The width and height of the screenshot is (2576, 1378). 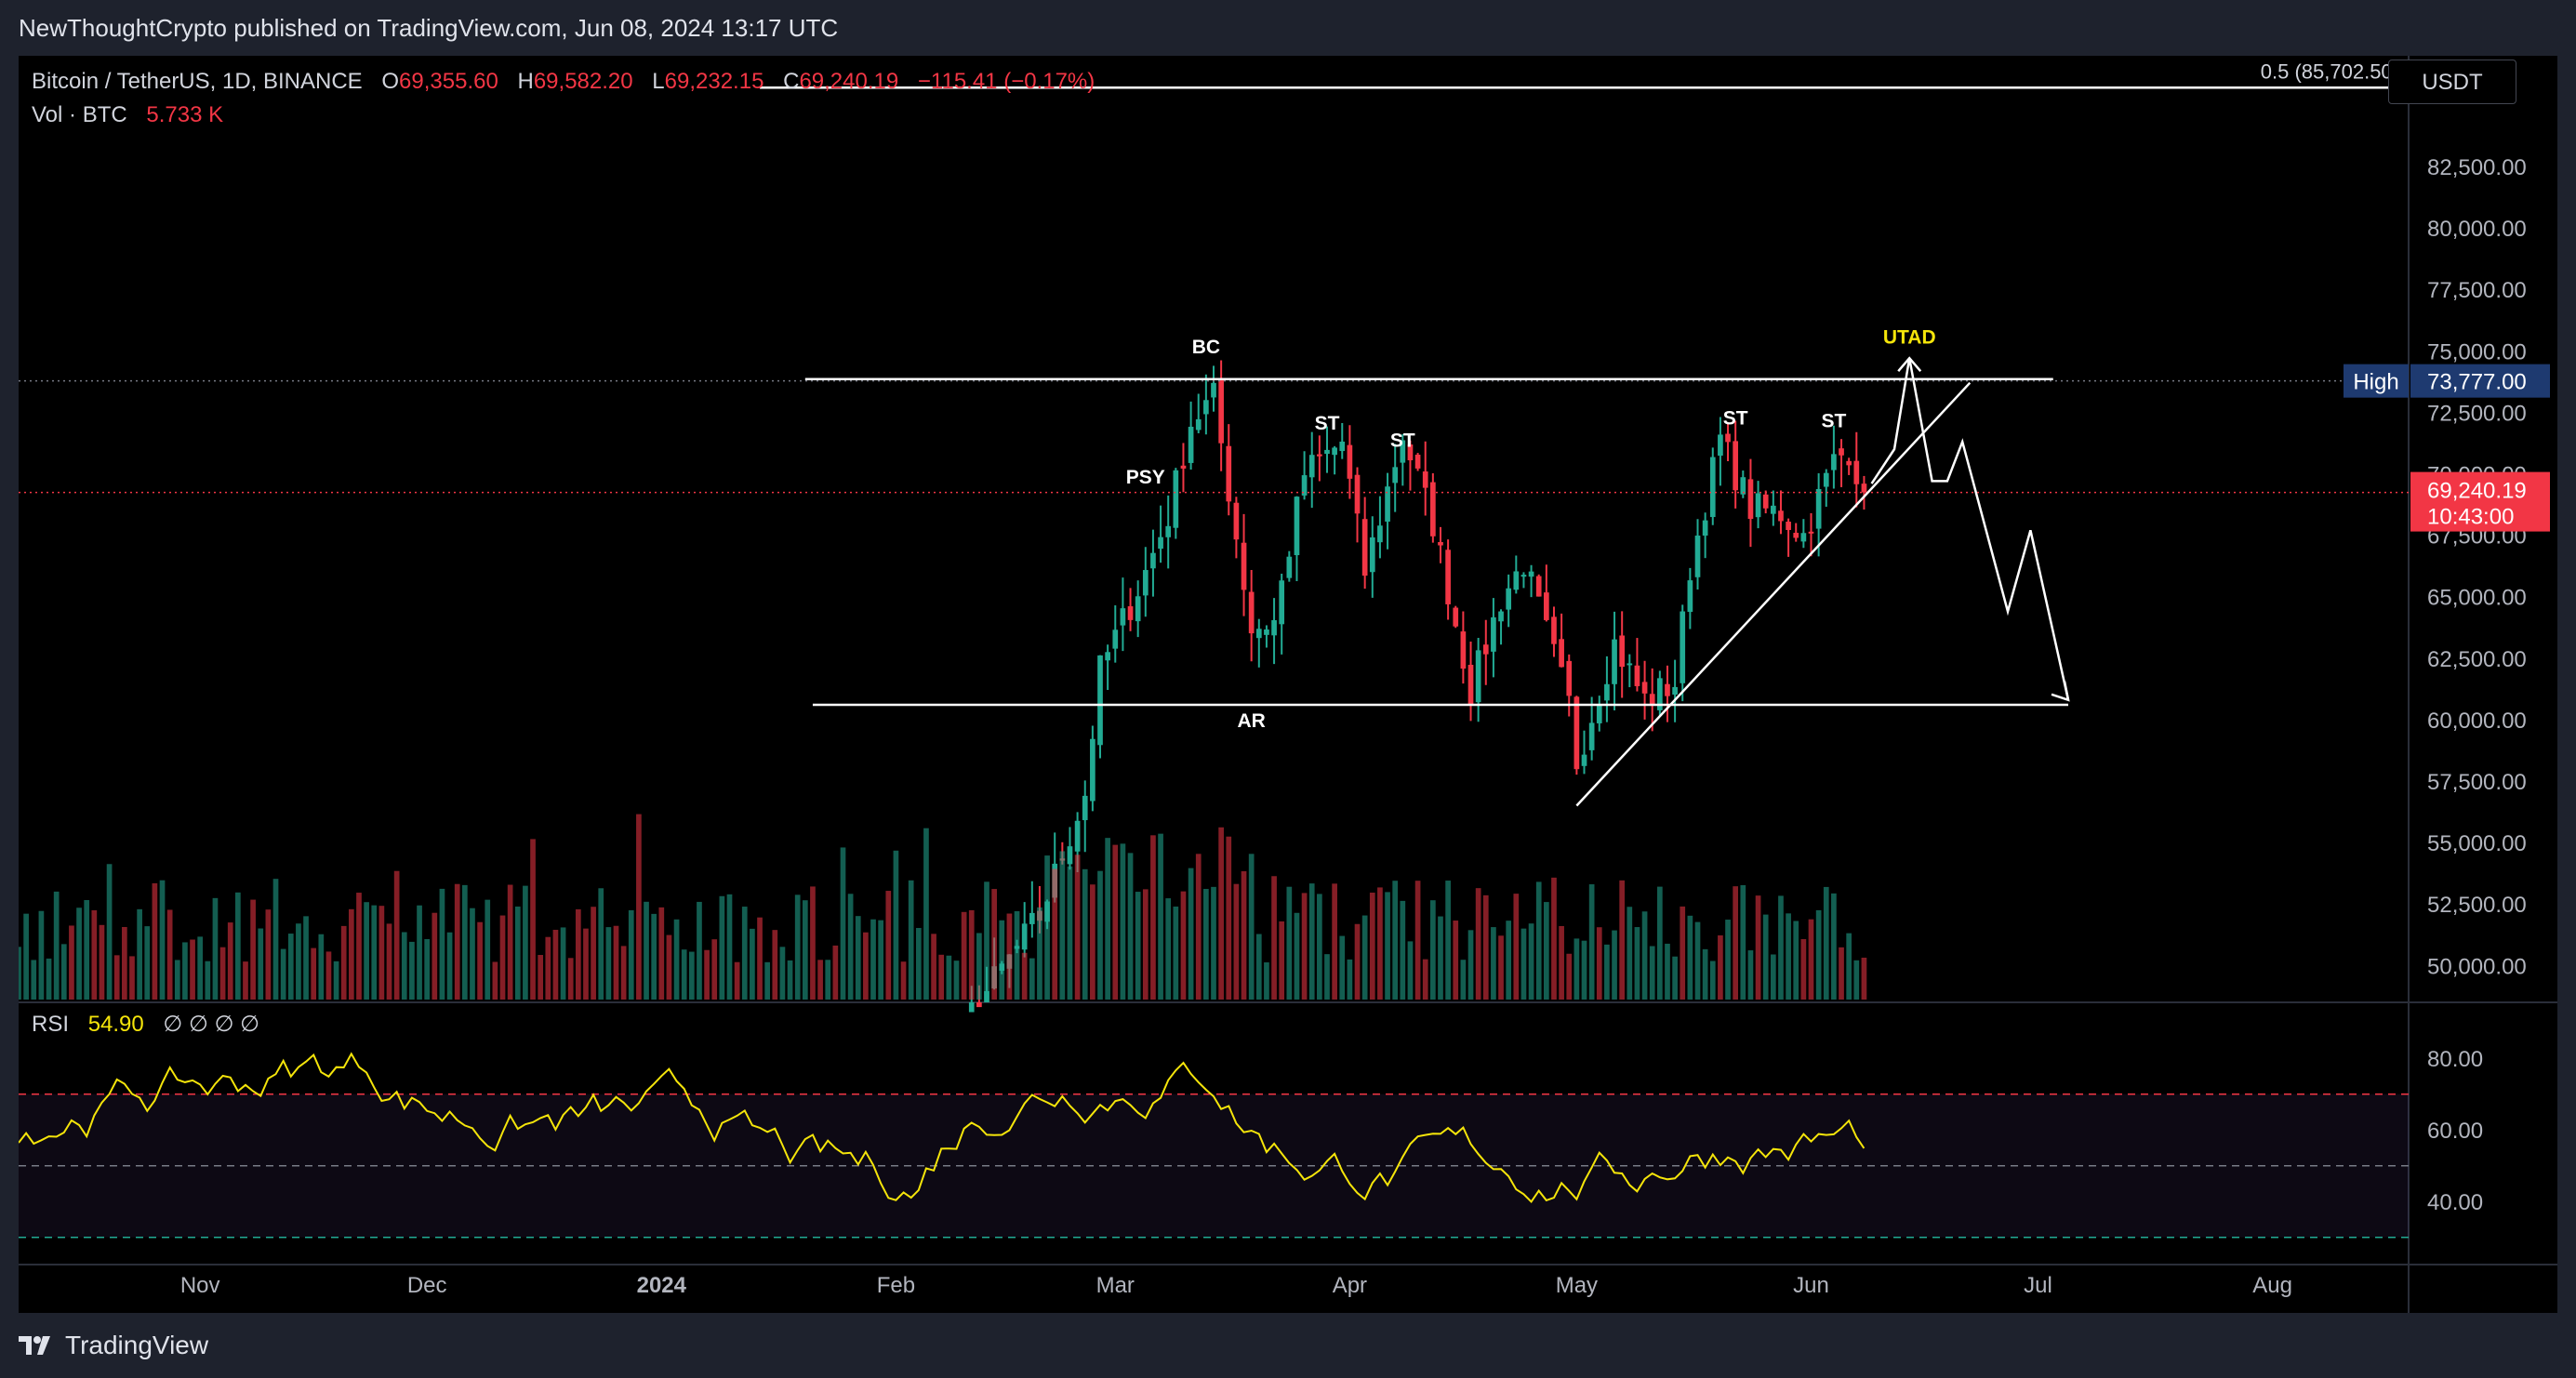 I want to click on legend-symbol: Bitcoin / TetherUS, 1D, BINANCE, so click(x=197, y=81).